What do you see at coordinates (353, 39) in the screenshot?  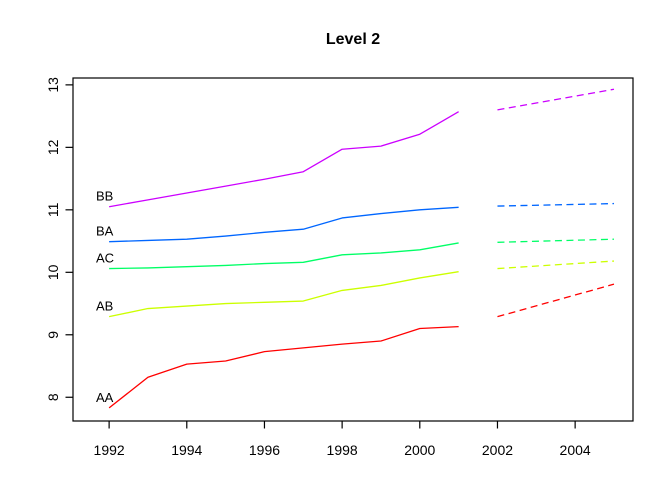 I see `chart-title: Level 2` at bounding box center [353, 39].